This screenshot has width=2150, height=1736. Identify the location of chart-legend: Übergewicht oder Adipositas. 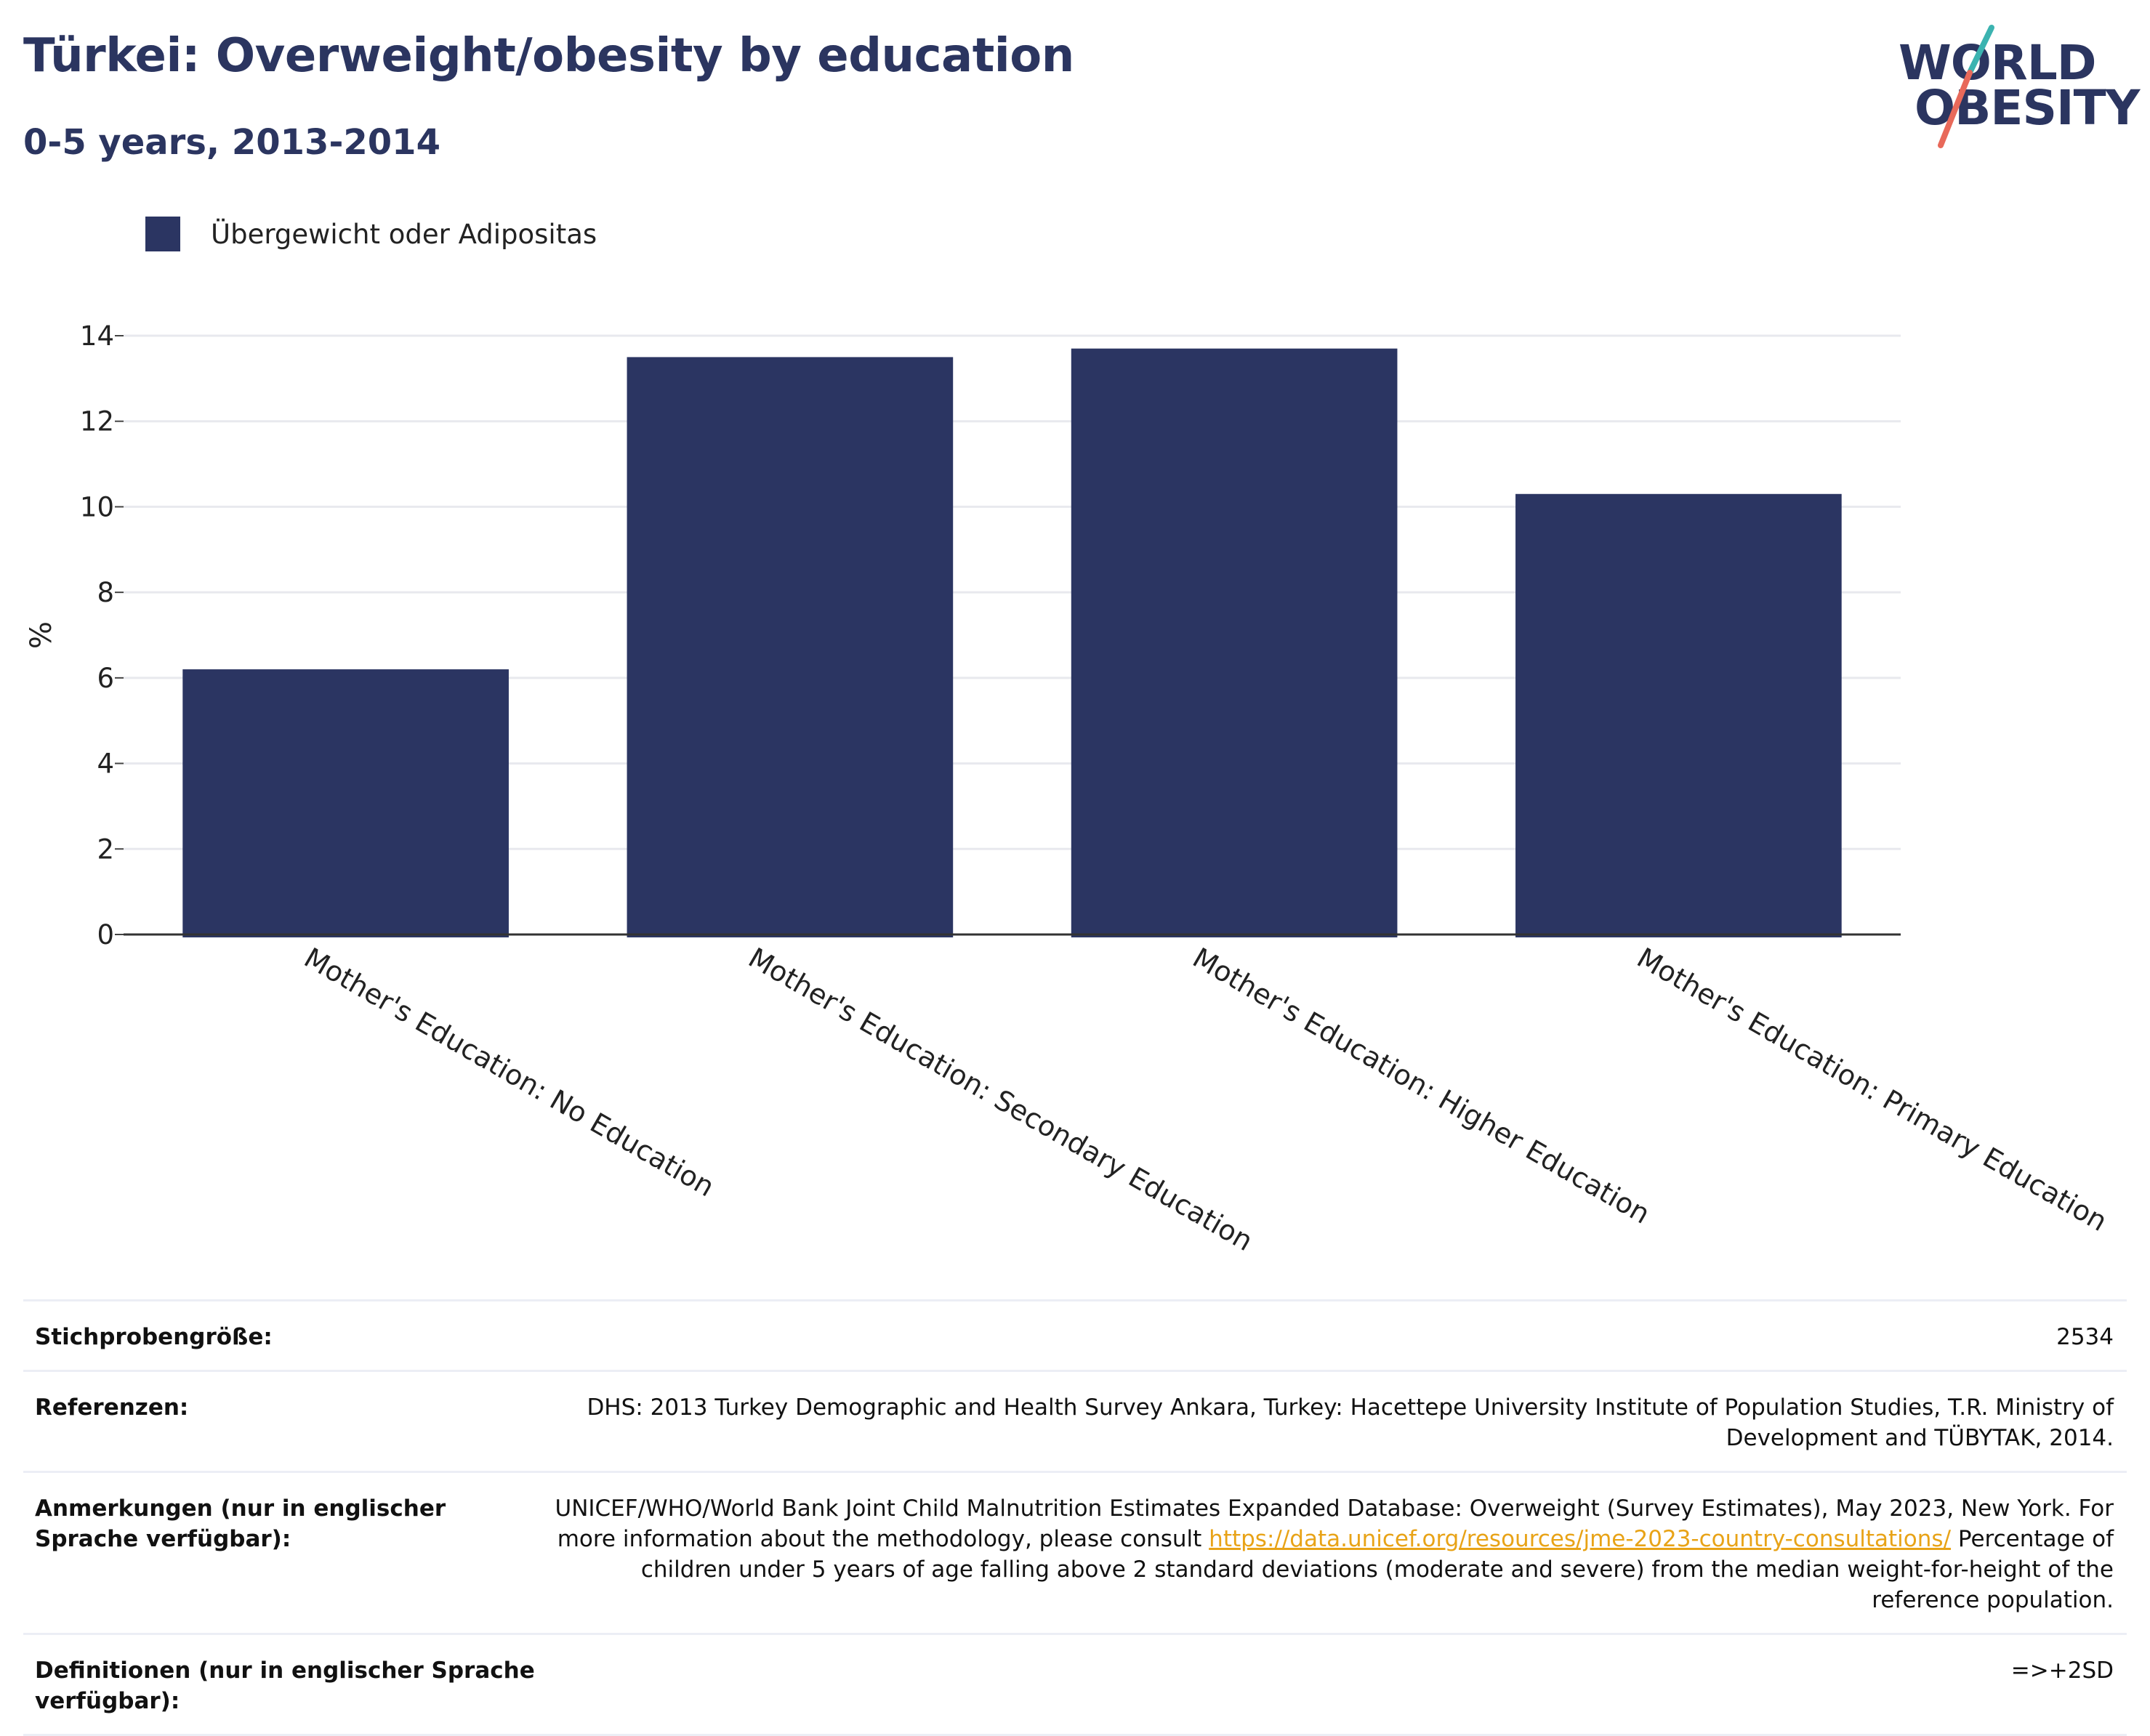
(371, 234).